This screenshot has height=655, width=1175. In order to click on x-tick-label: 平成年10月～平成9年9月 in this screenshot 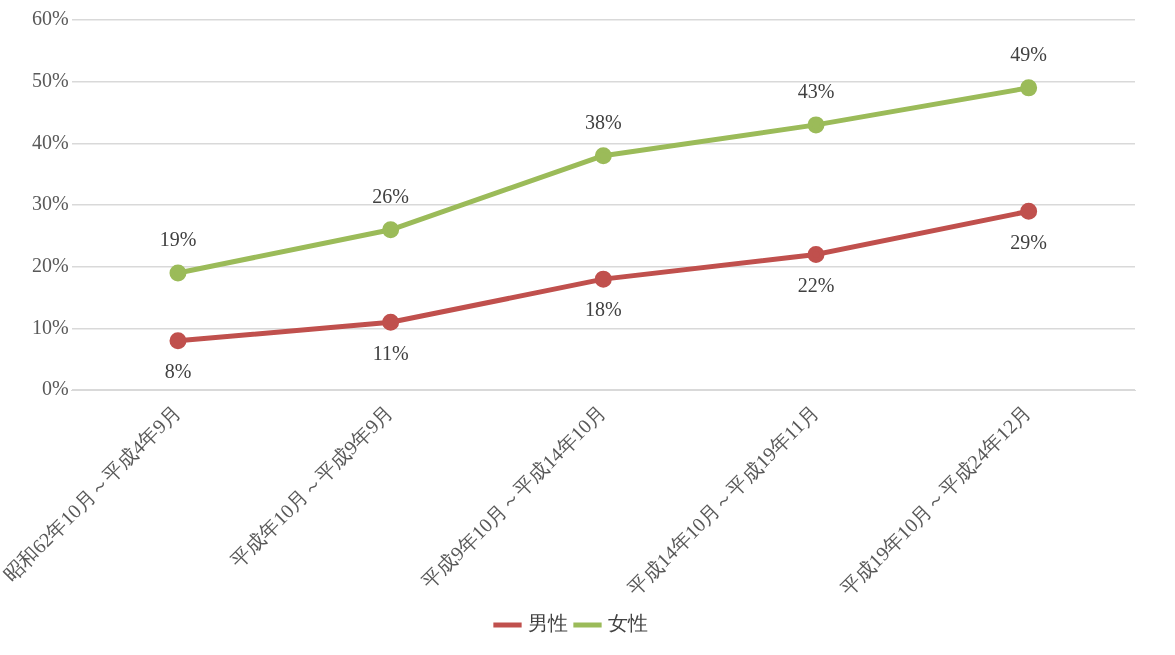, I will do `click(312, 486)`.